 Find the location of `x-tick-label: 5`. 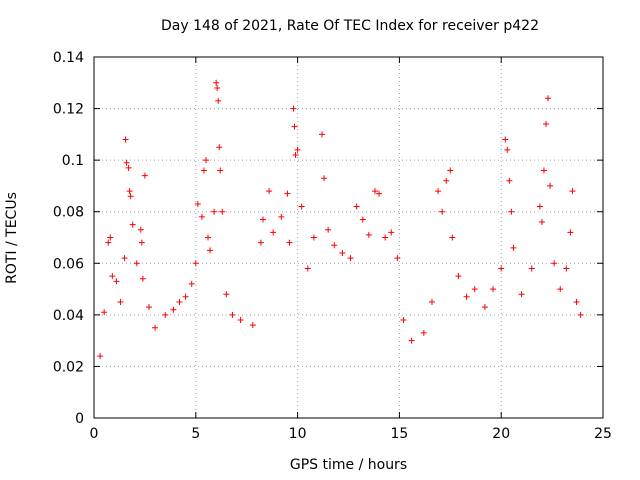

x-tick-label: 5 is located at coordinates (195, 434).